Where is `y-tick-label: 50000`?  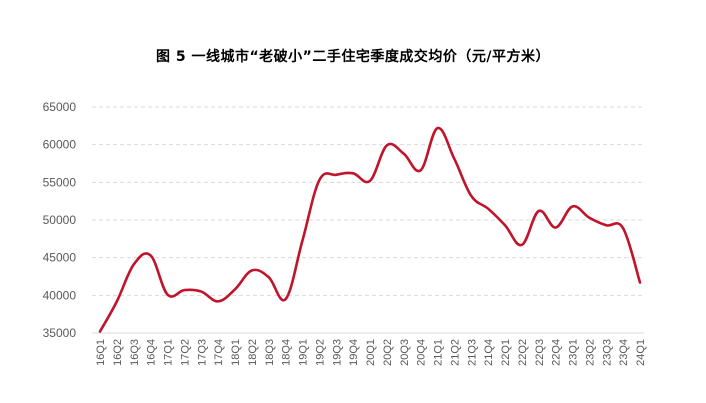
y-tick-label: 50000 is located at coordinates (60, 220).